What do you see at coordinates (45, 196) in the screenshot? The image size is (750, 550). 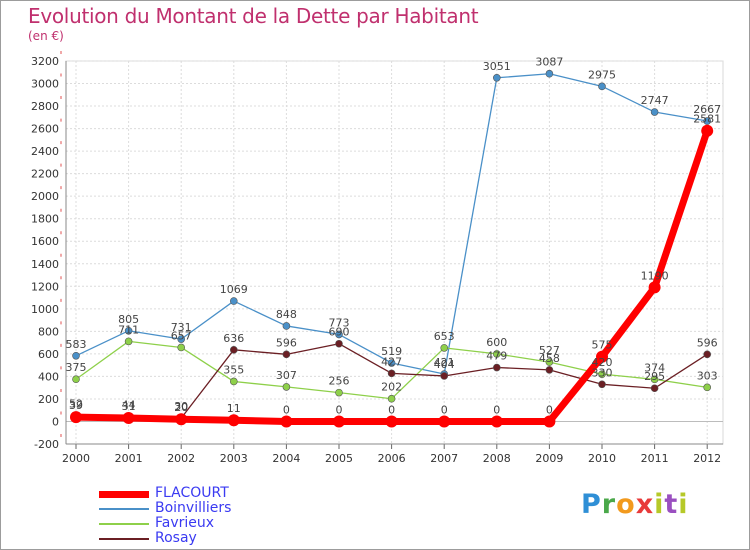 I see `y-tick-label: 2000` at bounding box center [45, 196].